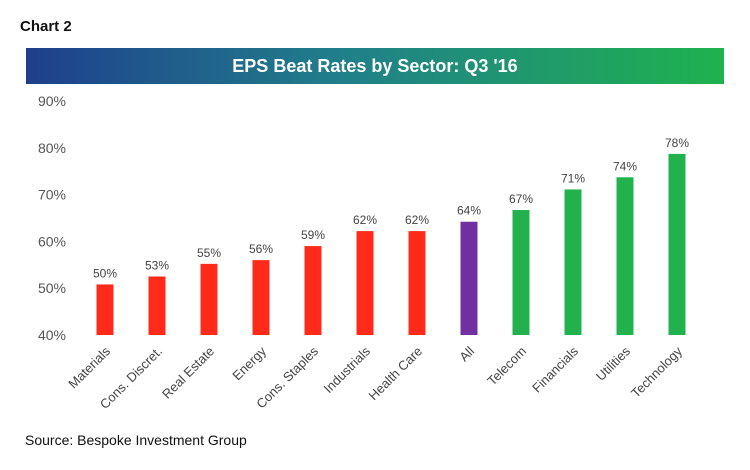 The height and width of the screenshot is (470, 750). I want to click on x-tick-label: Materials, so click(89, 367).